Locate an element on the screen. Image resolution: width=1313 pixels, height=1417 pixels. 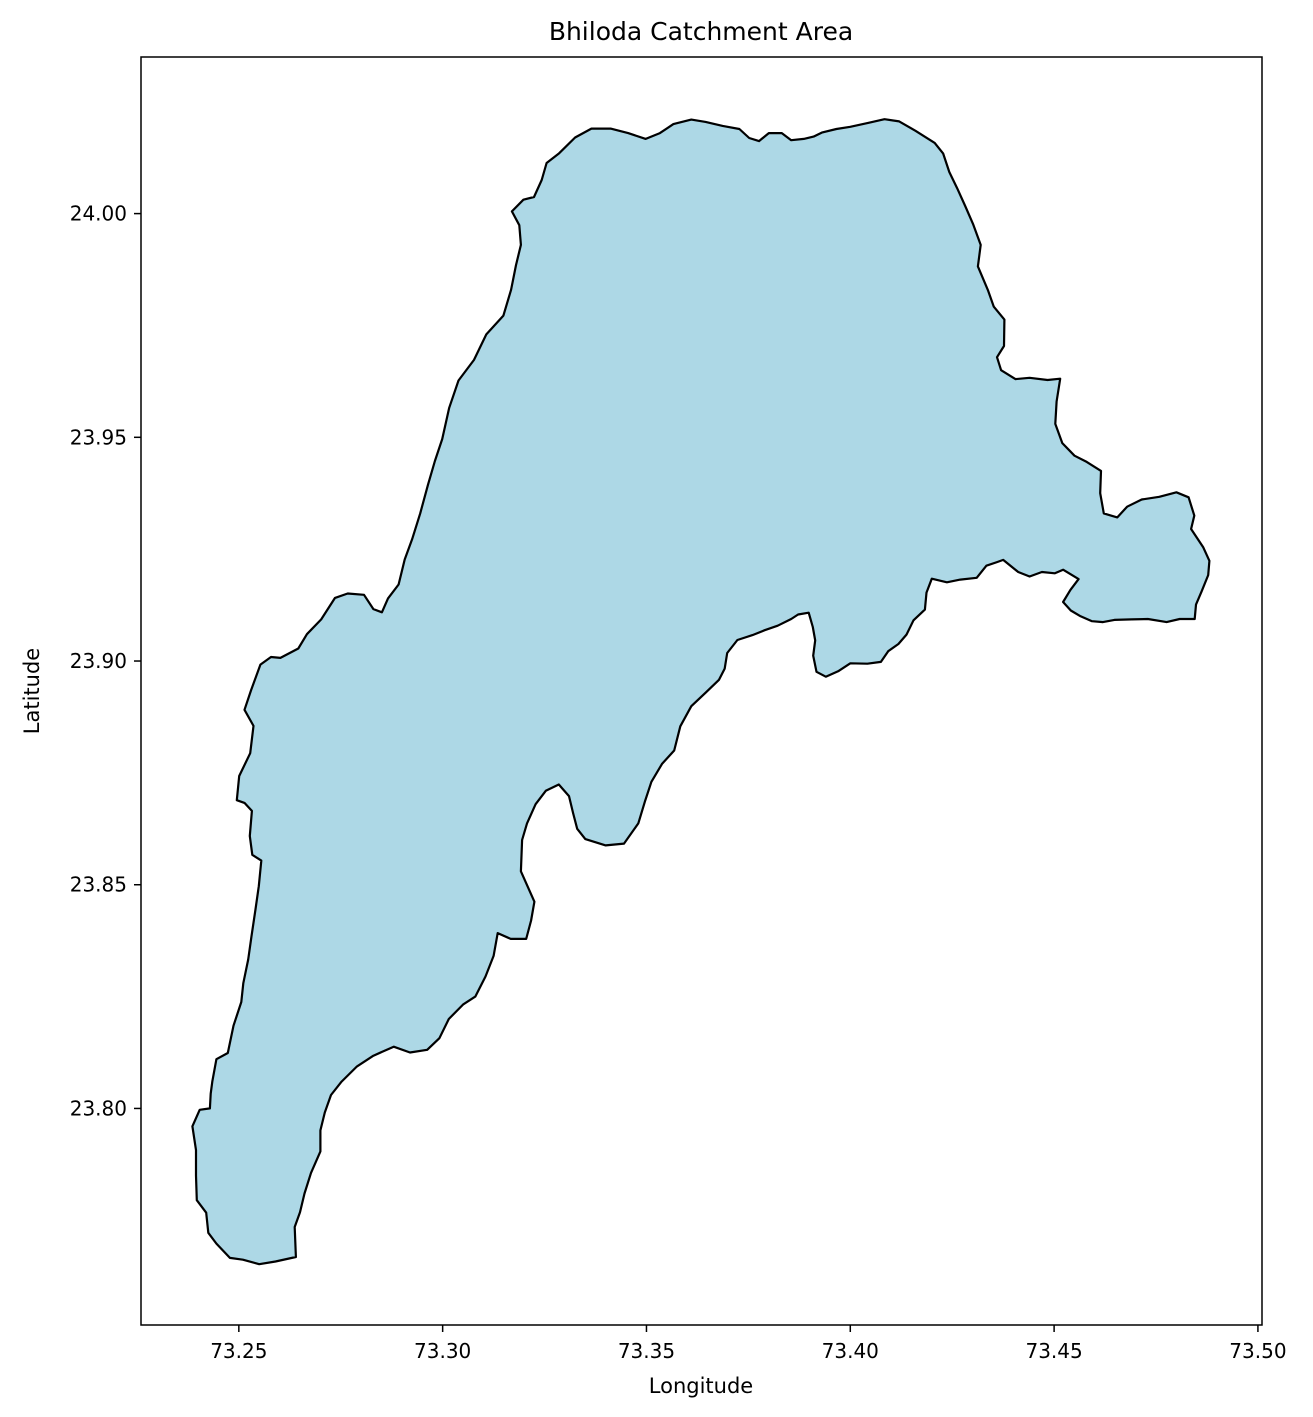
y-tick-label: 24.00 is located at coordinates (98, 214).